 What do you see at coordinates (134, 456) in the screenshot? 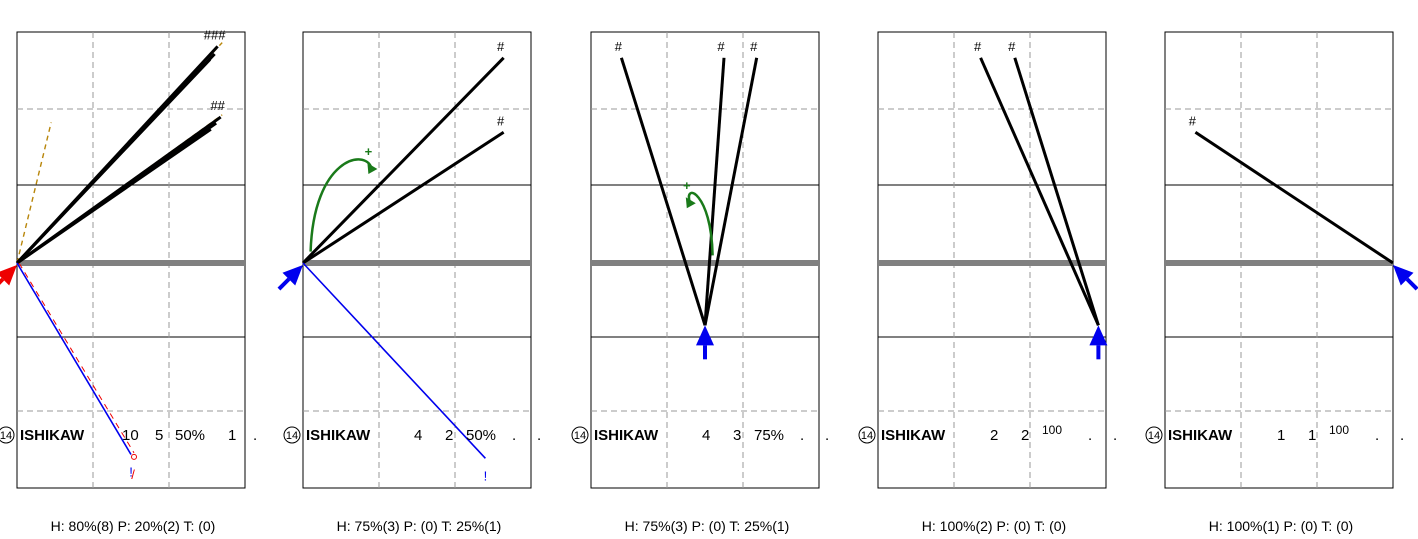
I see `red-dot` at bounding box center [134, 456].